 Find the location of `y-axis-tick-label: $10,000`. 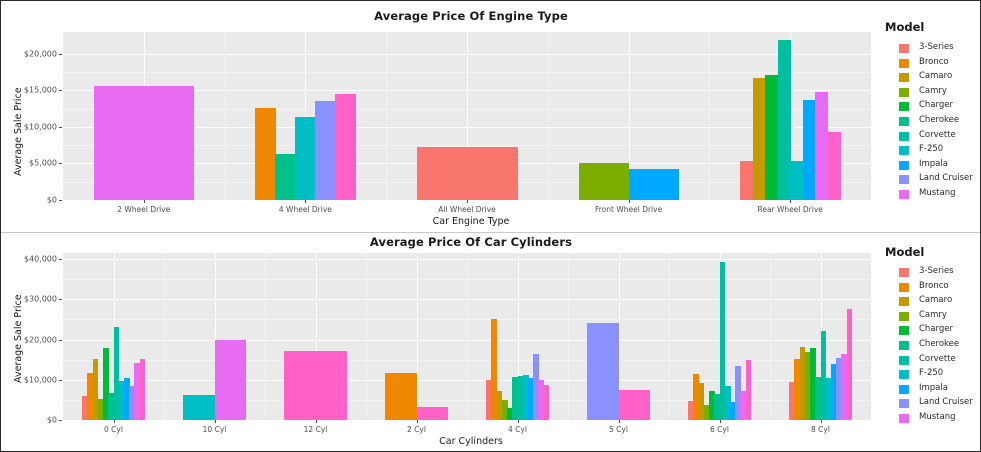

y-axis-tick-label: $10,000 is located at coordinates (40, 380).